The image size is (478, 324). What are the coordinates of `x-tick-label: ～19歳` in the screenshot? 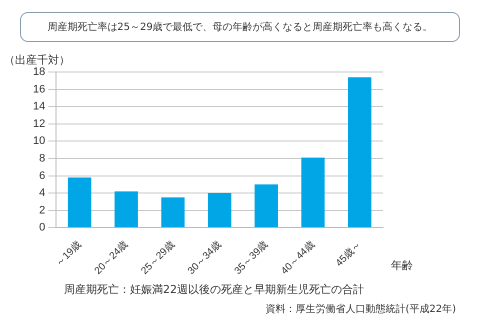 It's located at (68, 253).